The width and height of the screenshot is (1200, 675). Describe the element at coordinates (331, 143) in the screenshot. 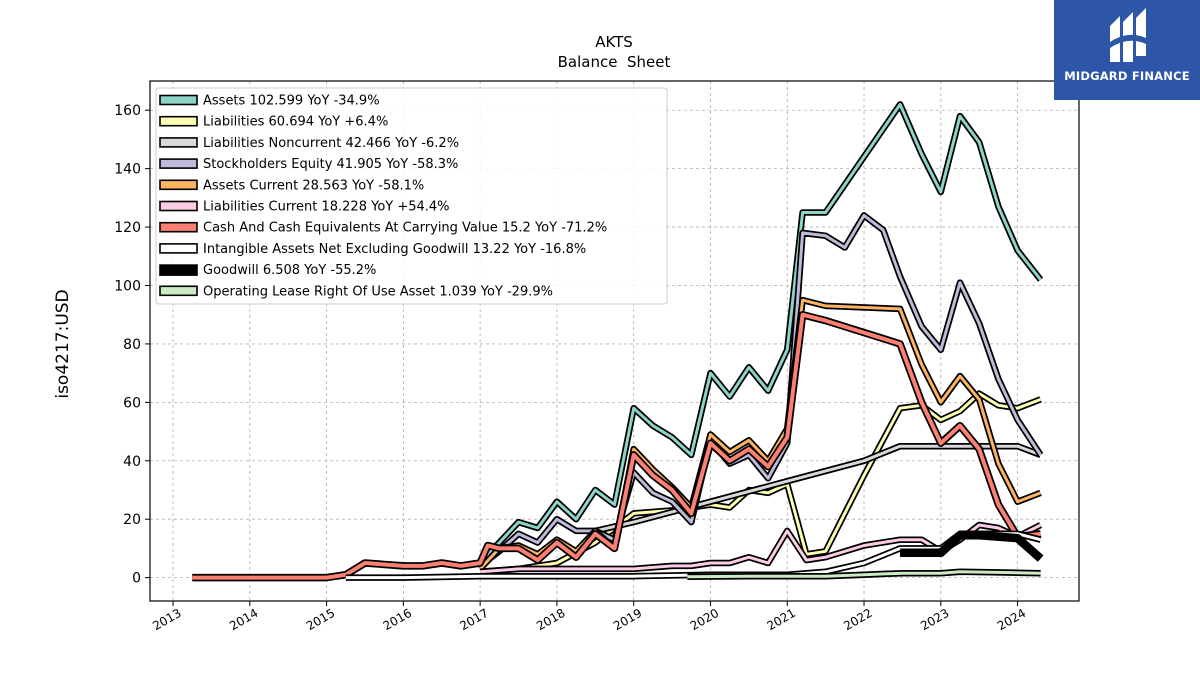

I see `legend-entry-label: Liabilities Noncurrent 42.466 YoY -6.2%` at that location.